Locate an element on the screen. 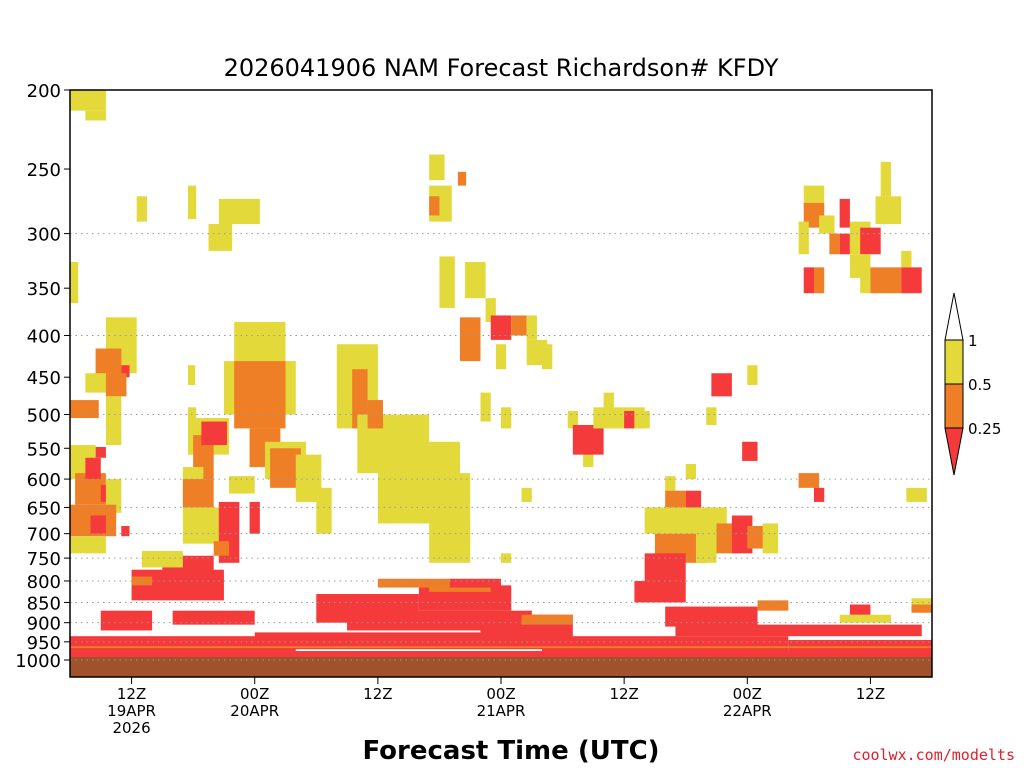 Image resolution: width=1024 pixels, height=768 pixels. y-tick-label: 900 is located at coordinates (44, 624).